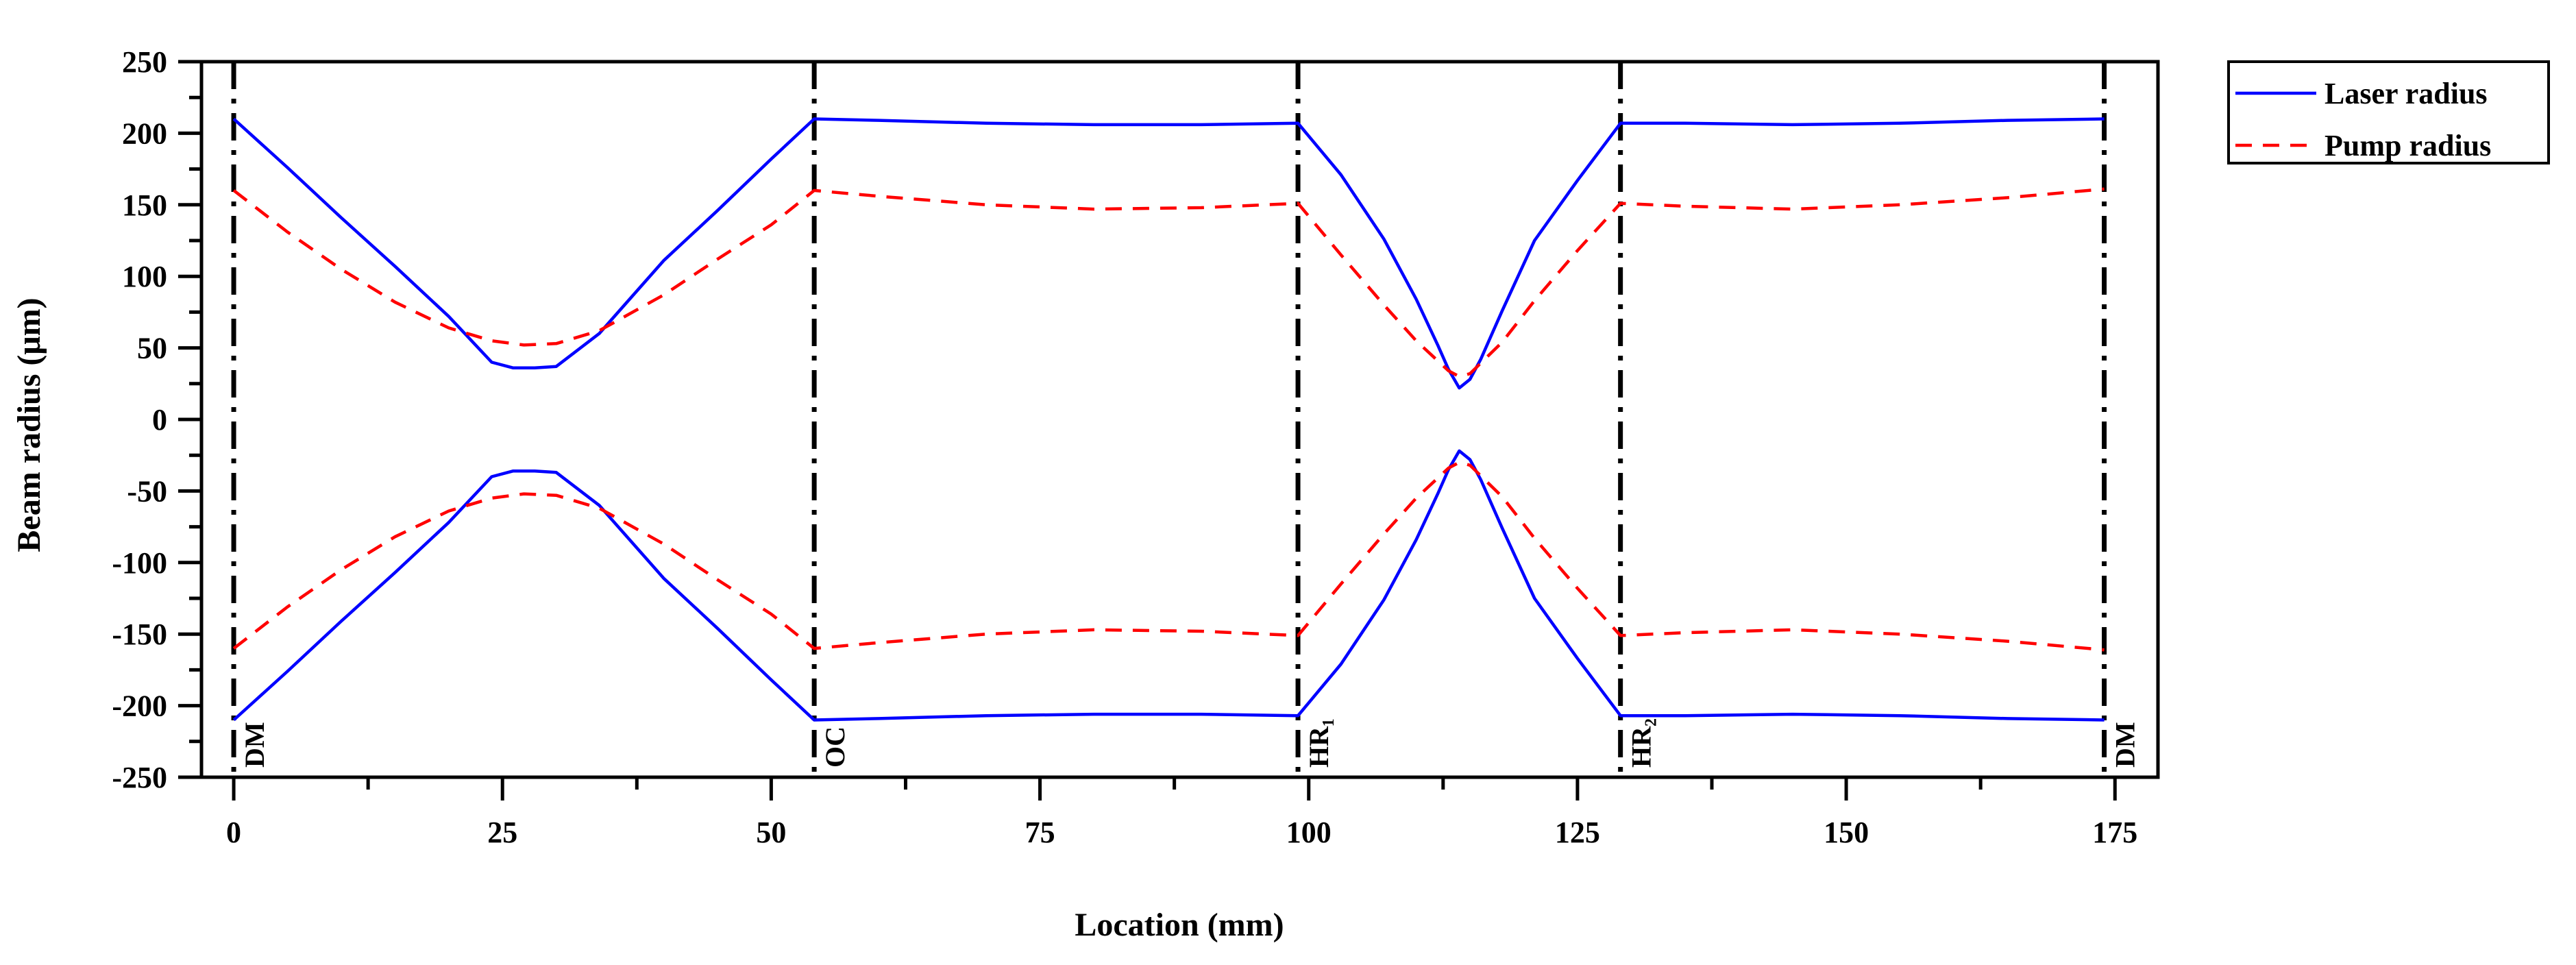 The height and width of the screenshot is (965, 2576). Describe the element at coordinates (1577, 833) in the screenshot. I see `x-tick-label: 125` at that location.